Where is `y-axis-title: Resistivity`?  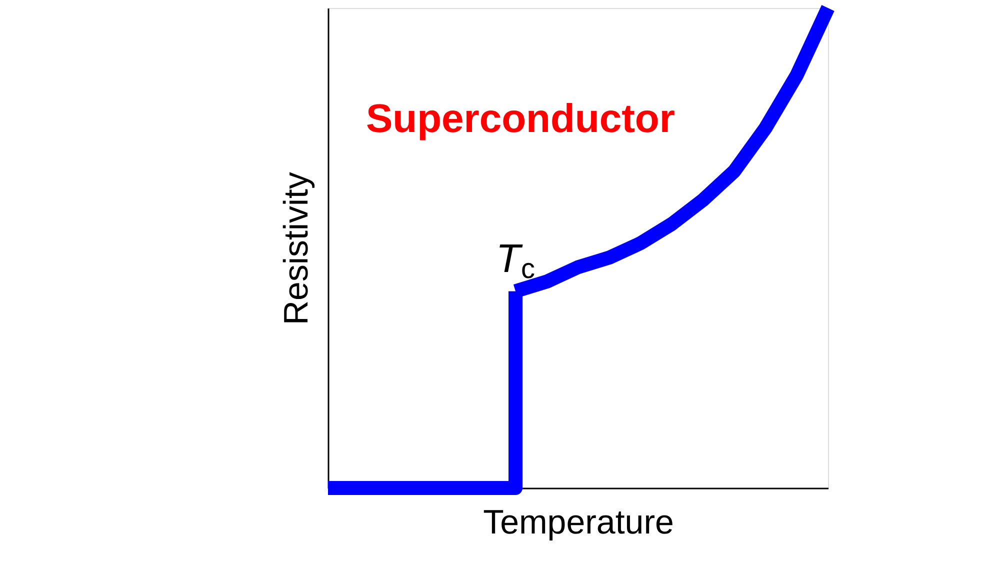 y-axis-title: Resistivity is located at coordinates (297, 249).